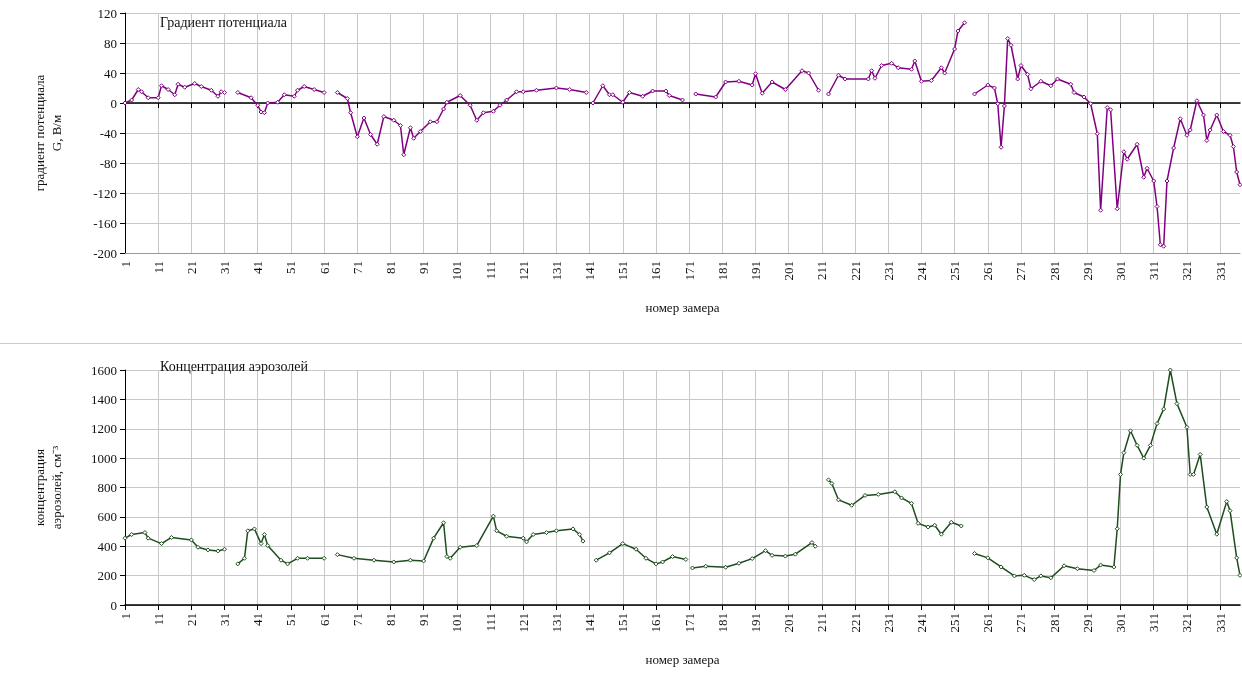  What do you see at coordinates (105, 253) in the screenshot?
I see `y-tick-label: -200` at bounding box center [105, 253].